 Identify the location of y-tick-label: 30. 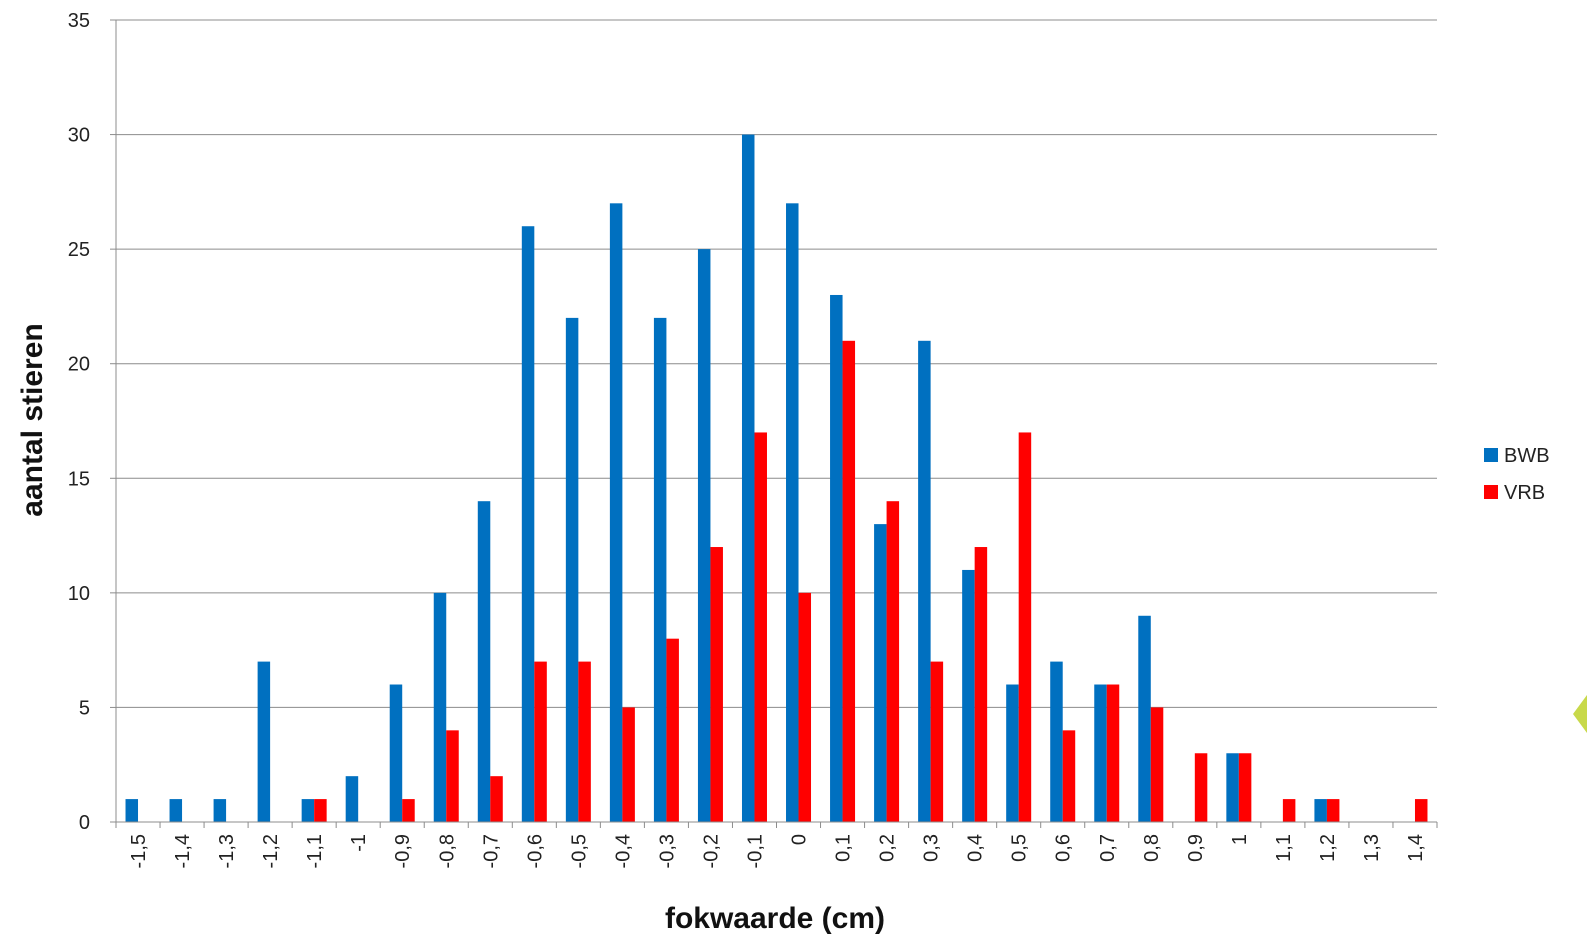
(79, 136).